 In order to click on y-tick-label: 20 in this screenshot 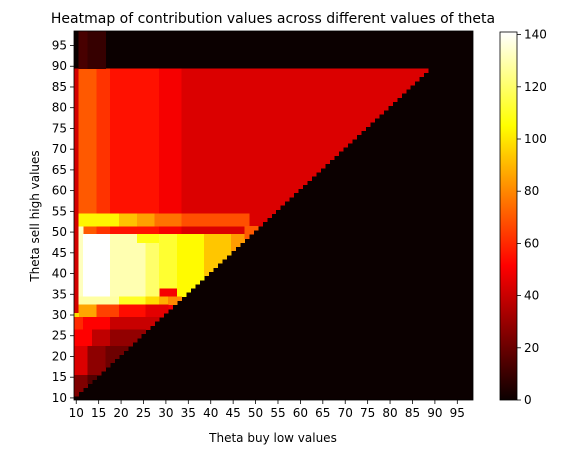, I will do `click(59, 356)`.